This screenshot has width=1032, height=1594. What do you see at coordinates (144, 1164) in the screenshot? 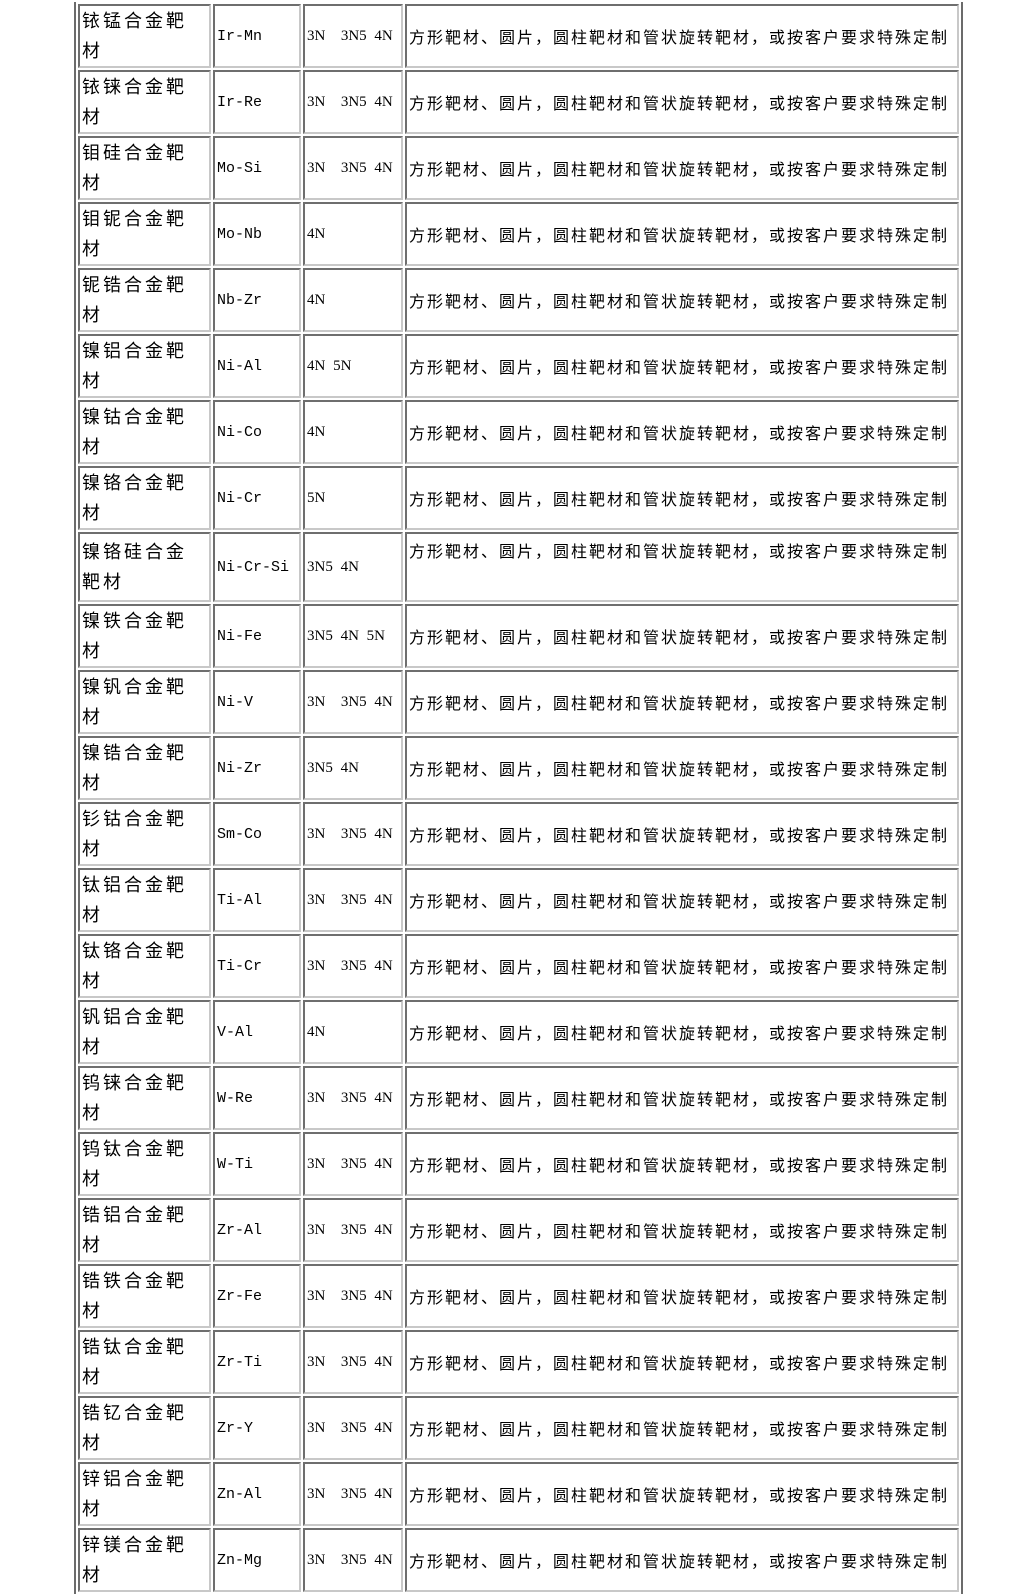
I see `alloy-name-cell: 钨钛合金靶材` at bounding box center [144, 1164].